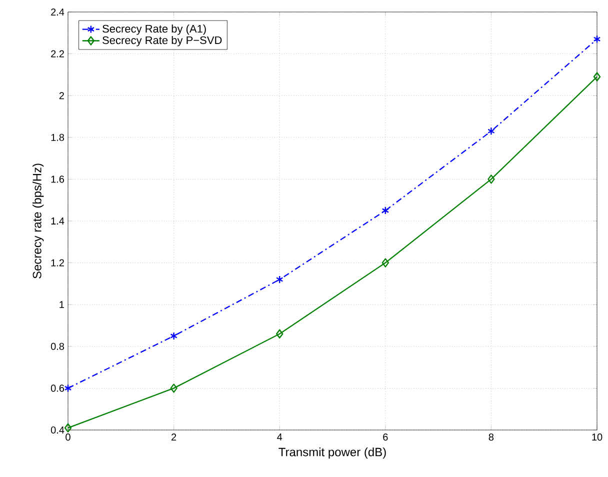 The width and height of the screenshot is (608, 477). What do you see at coordinates (57, 346) in the screenshot?
I see `y-tick-label: 0.8` at bounding box center [57, 346].